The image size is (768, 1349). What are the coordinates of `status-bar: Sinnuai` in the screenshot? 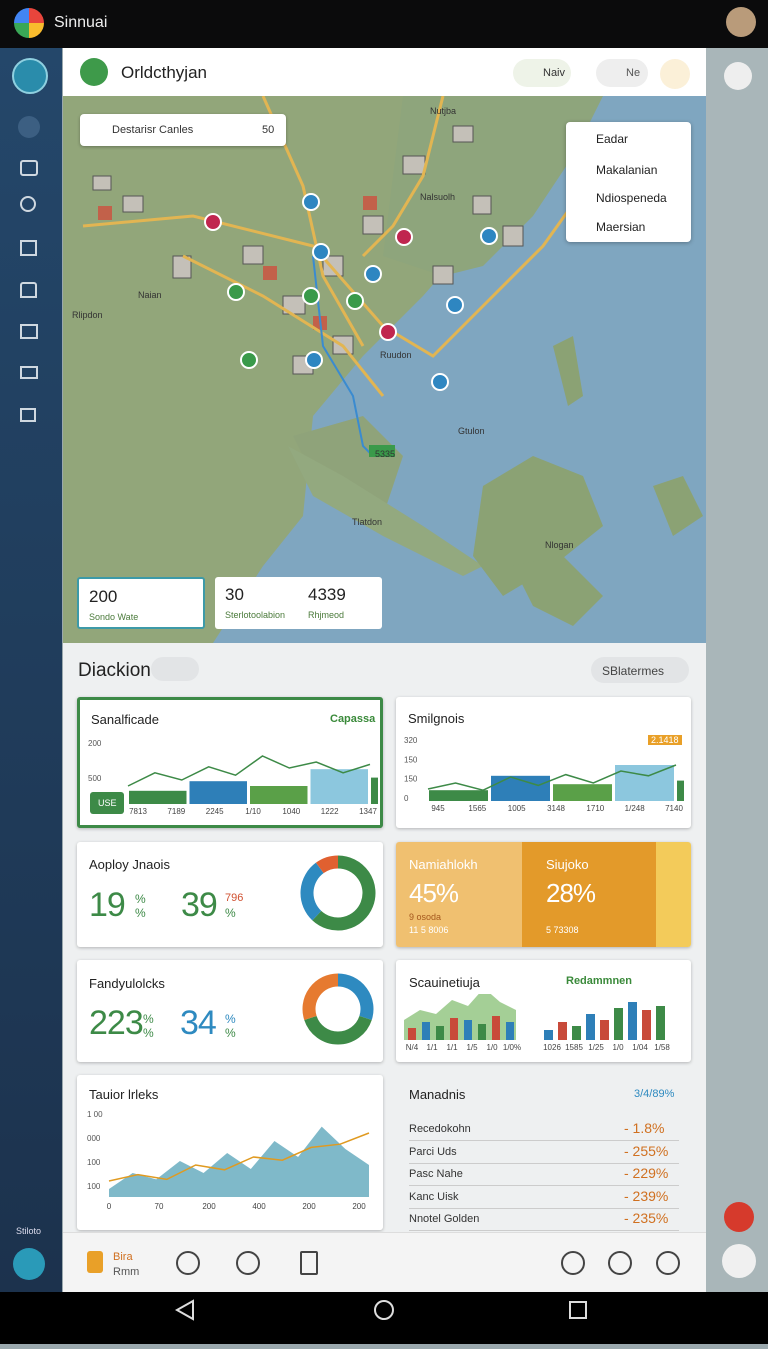 It's located at (384, 24).